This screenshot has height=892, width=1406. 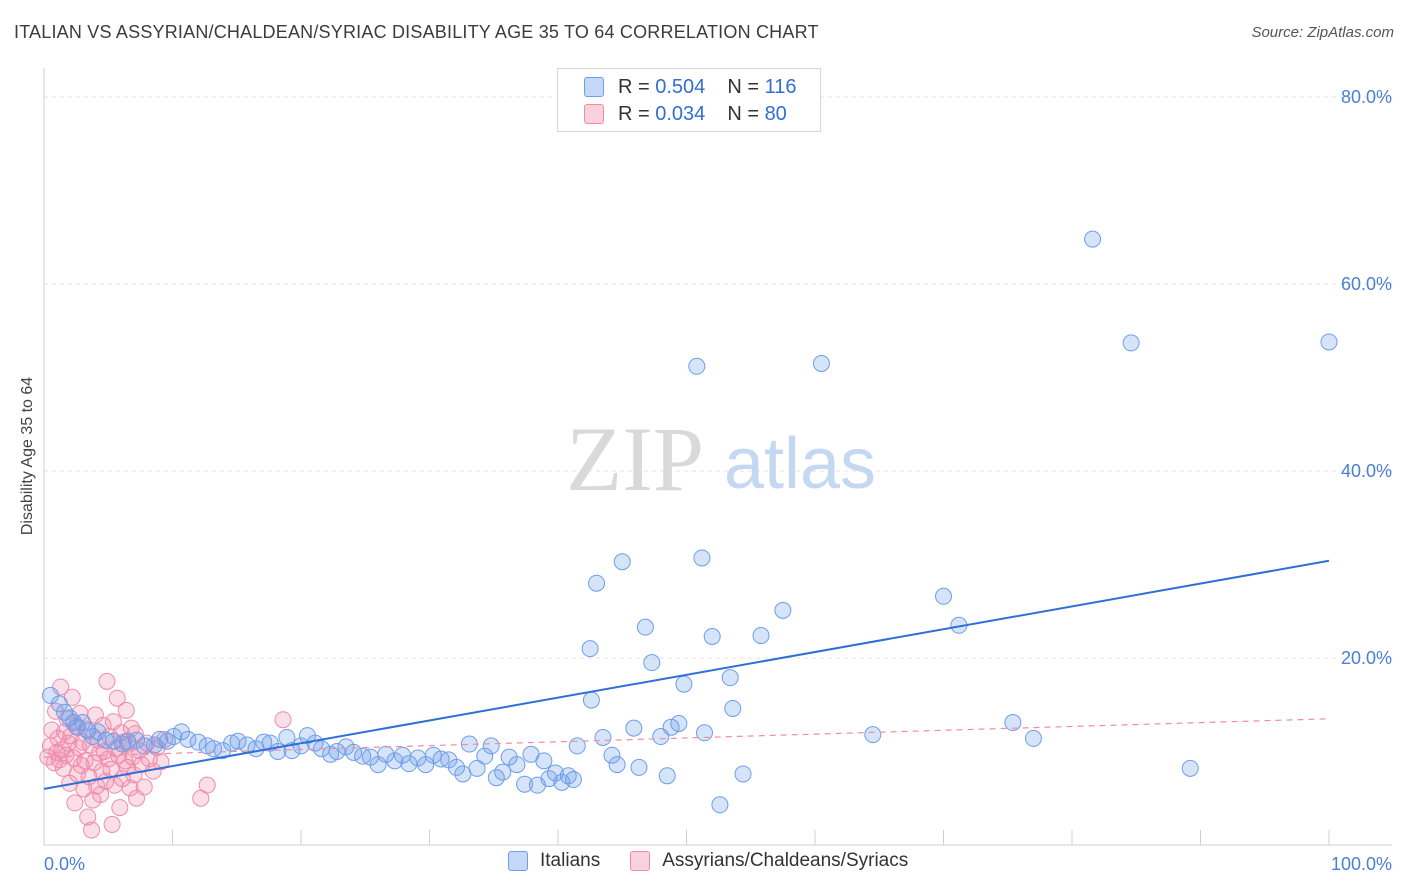 What do you see at coordinates (1366, 658) in the screenshot?
I see `y-tick-label: 20.0%` at bounding box center [1366, 658].